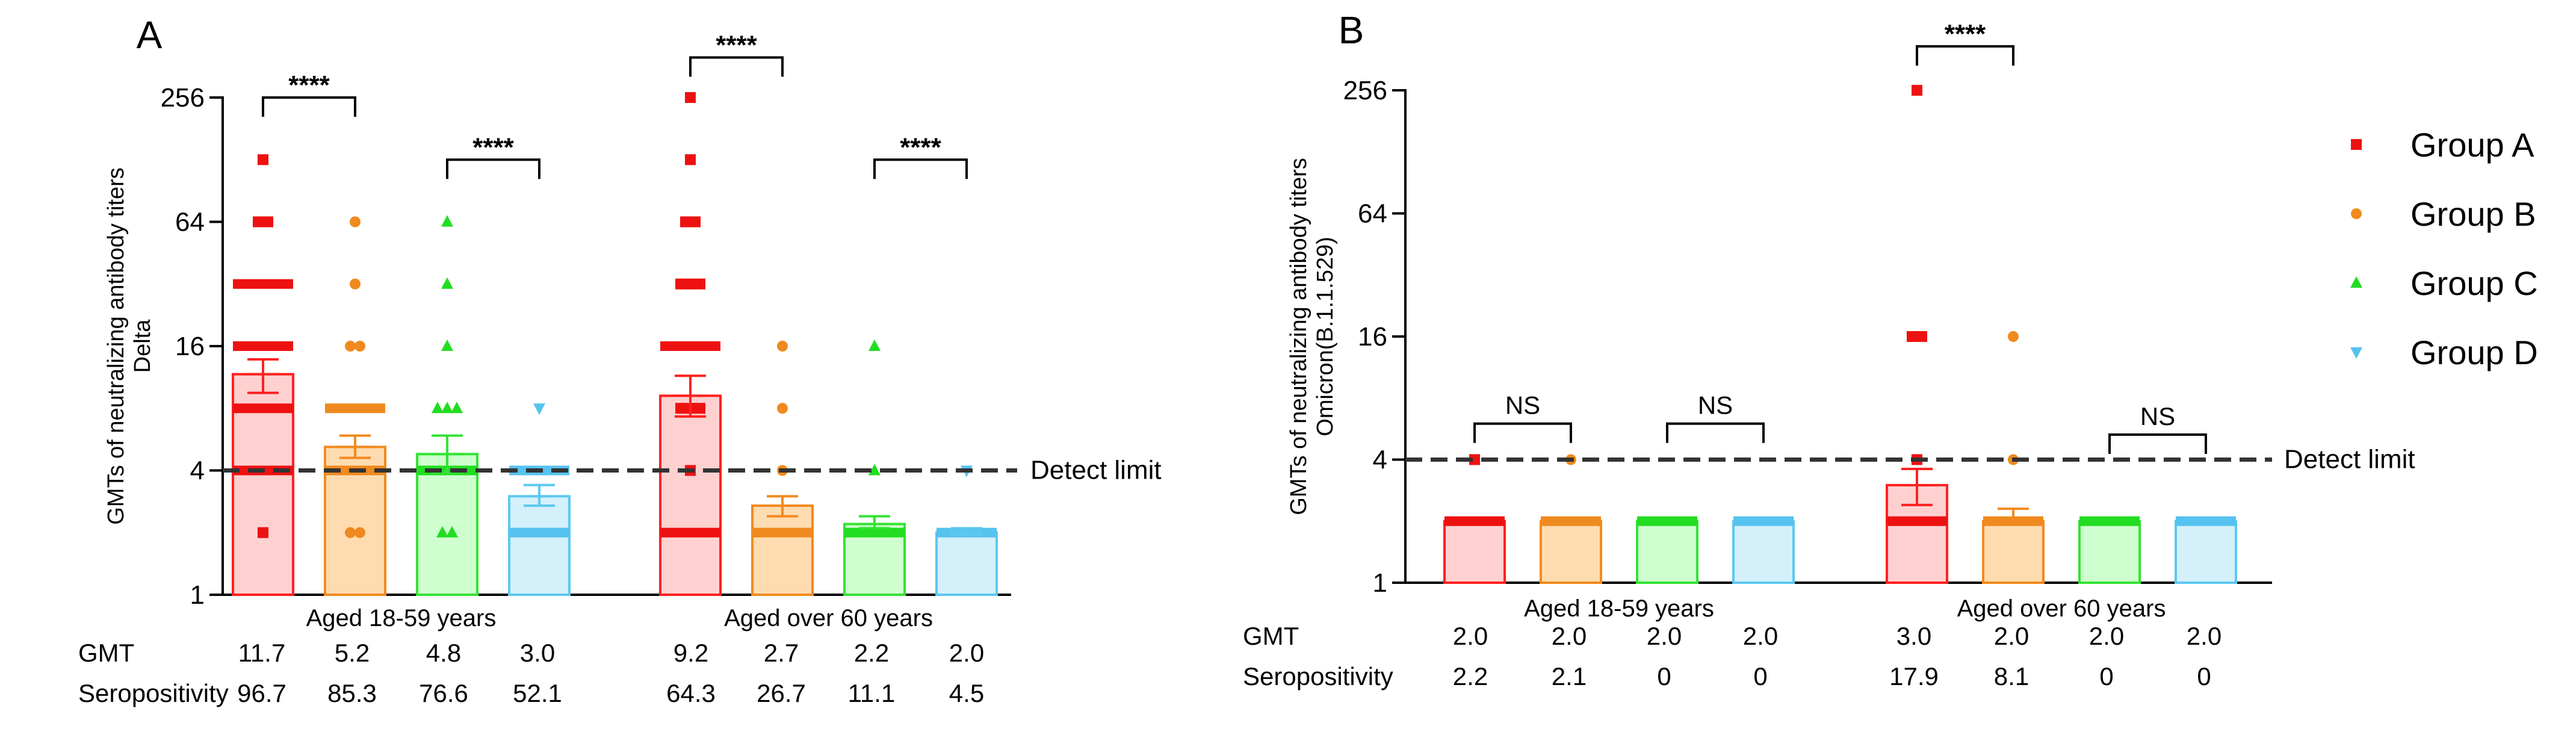 The height and width of the screenshot is (729, 2576). I want to click on y-axis-label-line: Omicron(B.1.1.529), so click(1326, 336).